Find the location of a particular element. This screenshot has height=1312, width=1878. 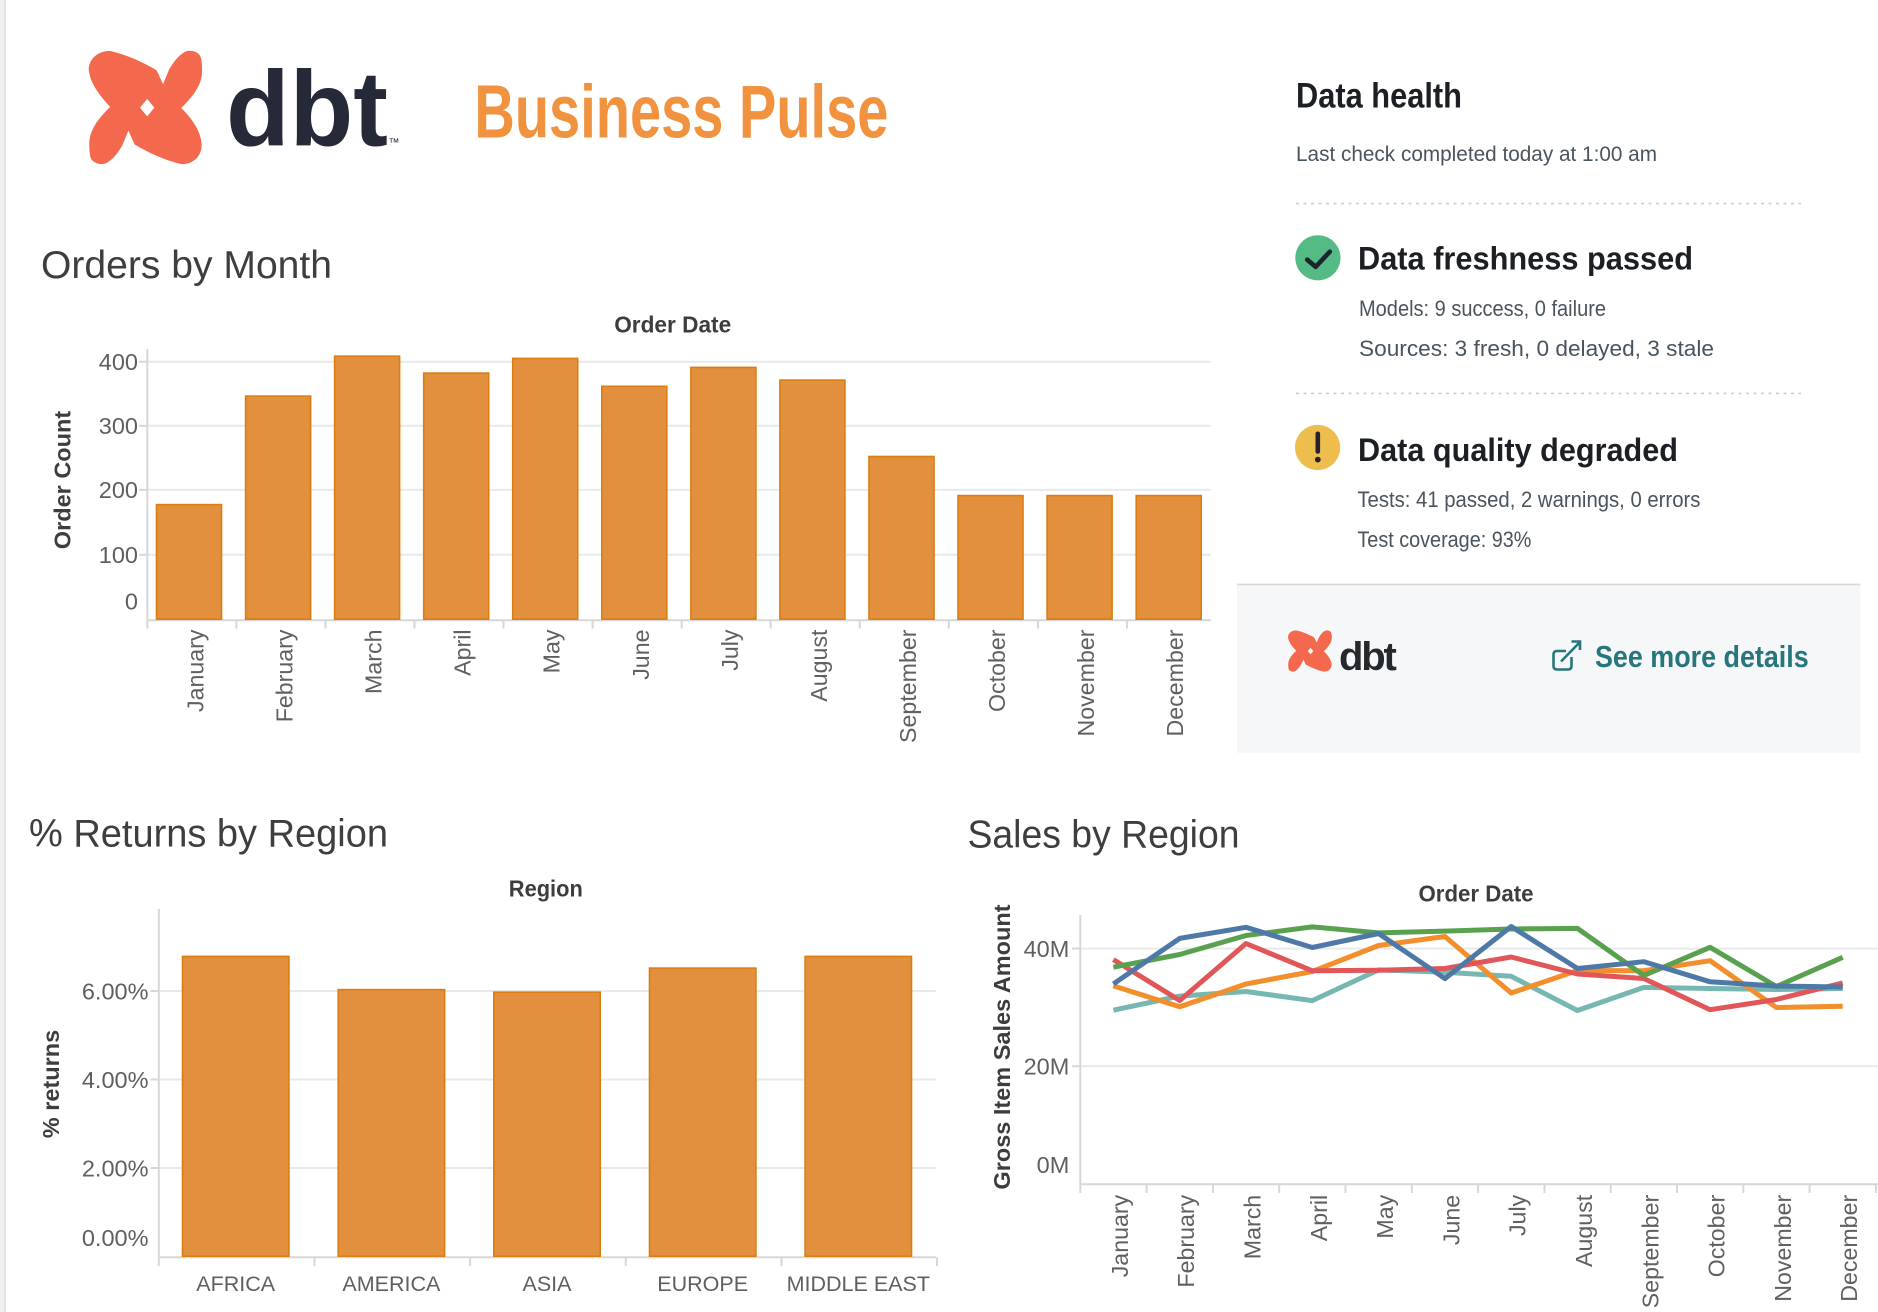

svg-text:Tests: 41 passed, 2 warnings,: Tests: 41 passed, 2 warnings, 0 errors is located at coordinates (1528, 499).